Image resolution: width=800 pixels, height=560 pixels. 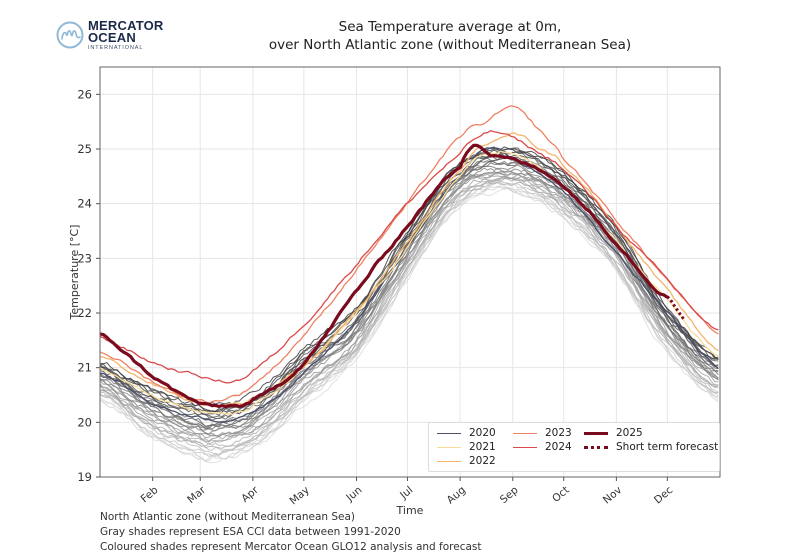 I want to click on x-tick-label: Sep, so click(x=509, y=495).